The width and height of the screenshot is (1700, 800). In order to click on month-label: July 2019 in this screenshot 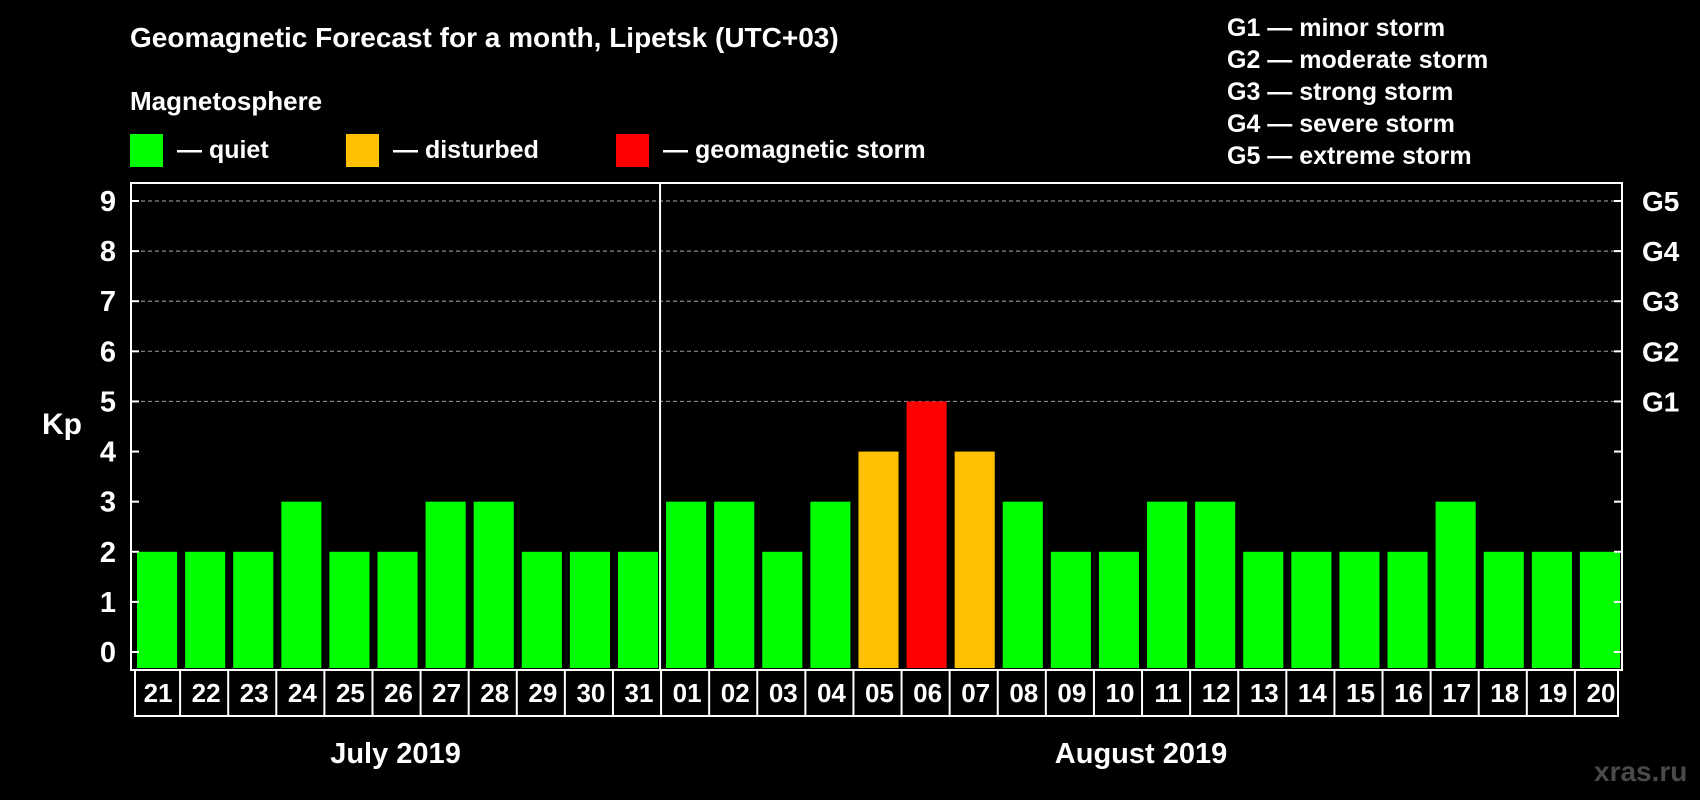, I will do `click(395, 754)`.